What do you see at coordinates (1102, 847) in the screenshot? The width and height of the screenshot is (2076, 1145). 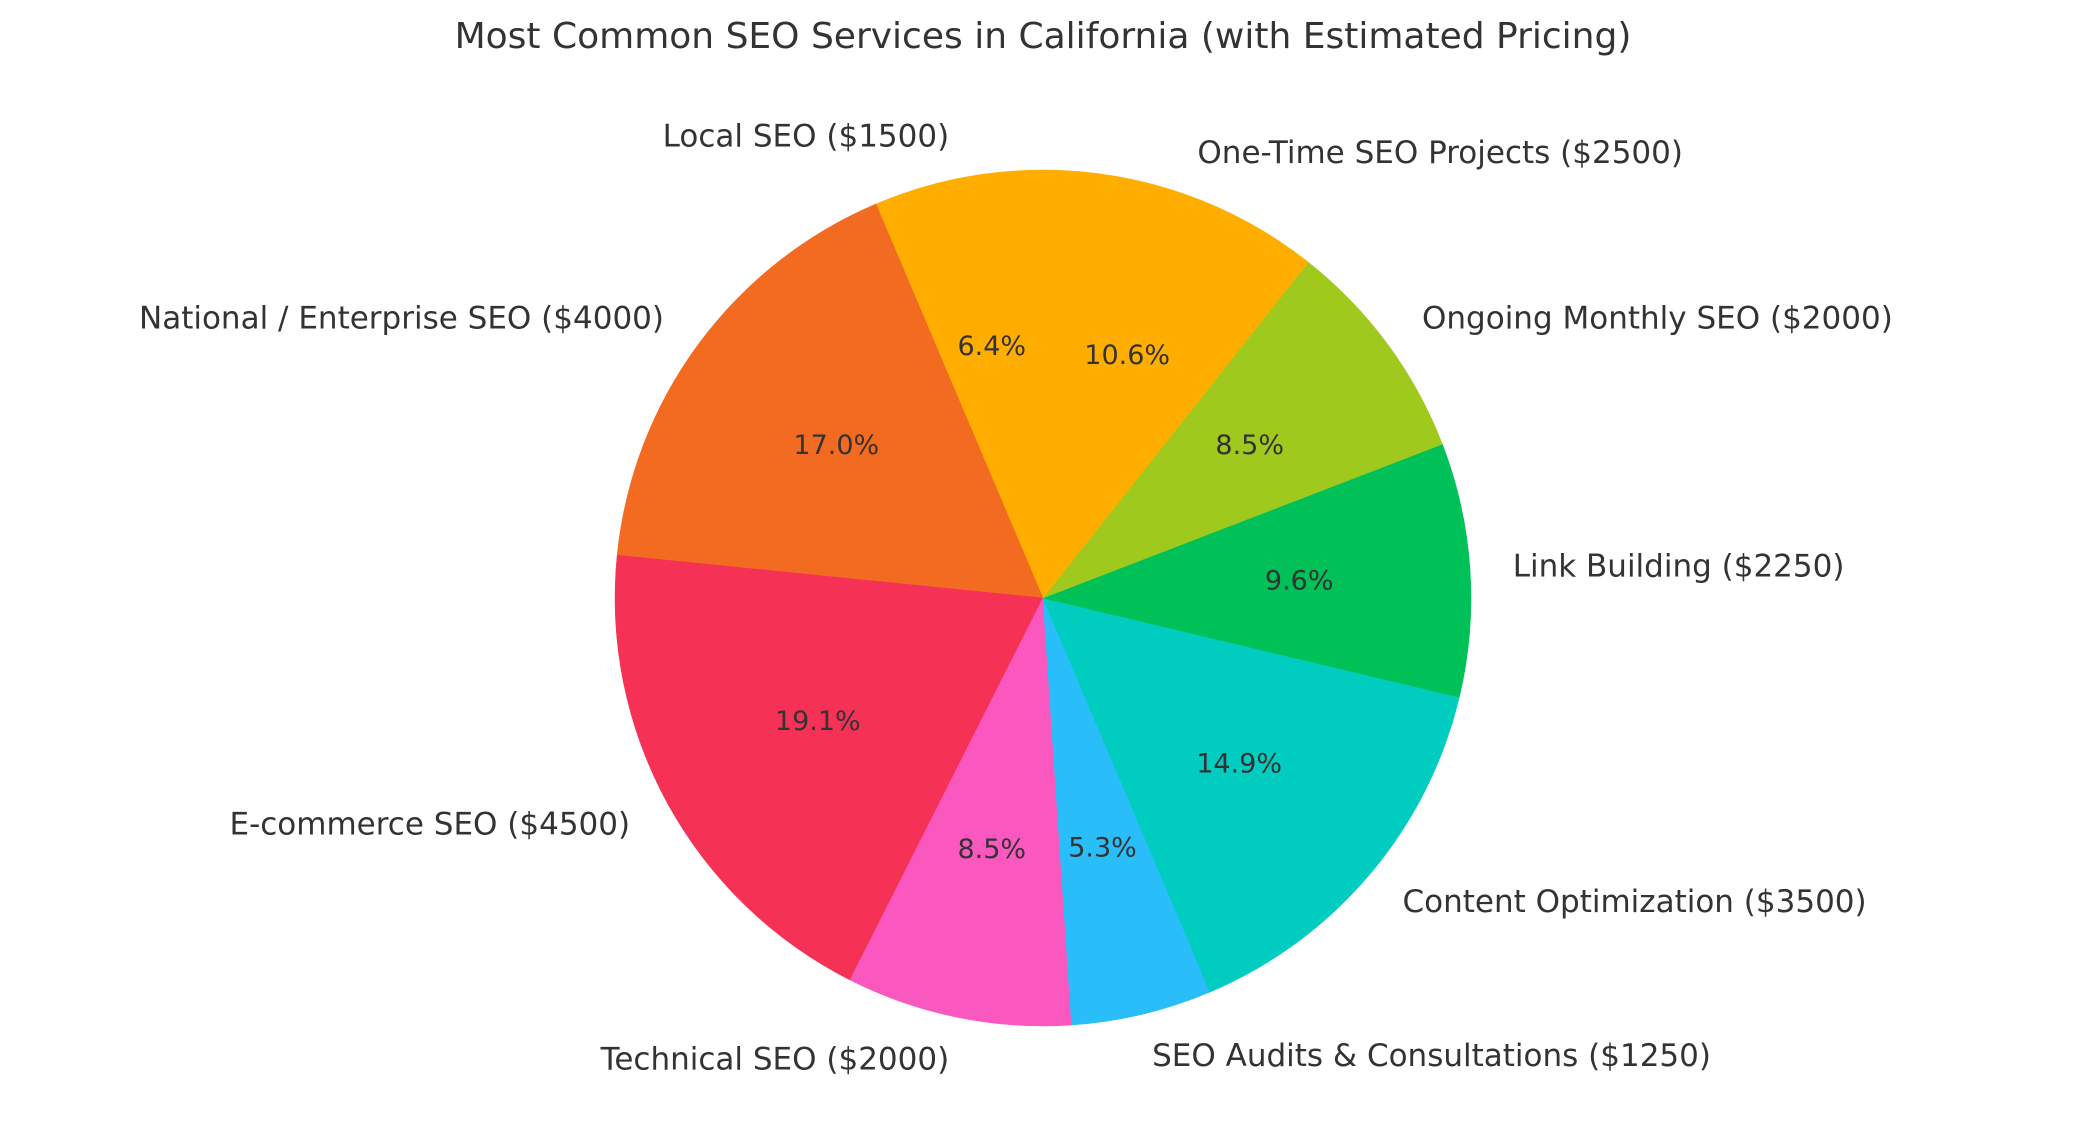 I see `percent-label: 5.3%` at bounding box center [1102, 847].